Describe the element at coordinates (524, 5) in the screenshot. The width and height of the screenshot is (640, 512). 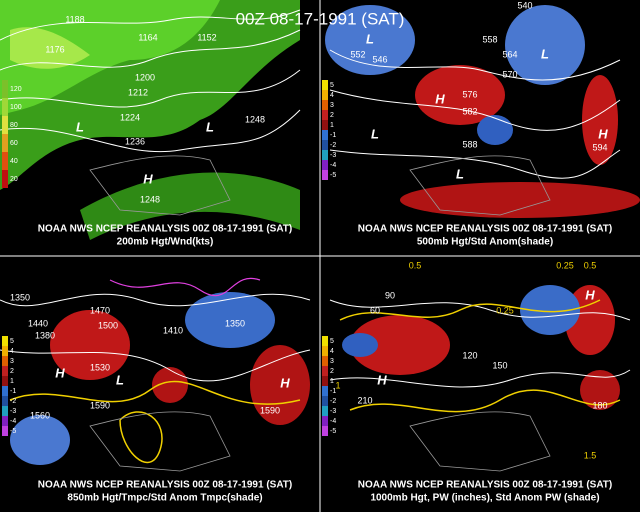
I see `contour-label: 540` at that location.